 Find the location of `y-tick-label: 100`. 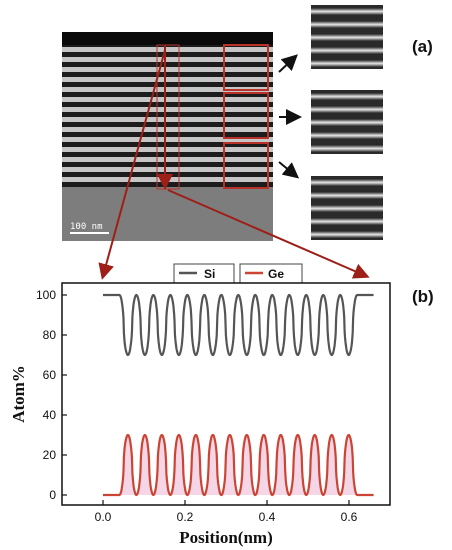

y-tick-label: 100 is located at coordinates (46, 295).